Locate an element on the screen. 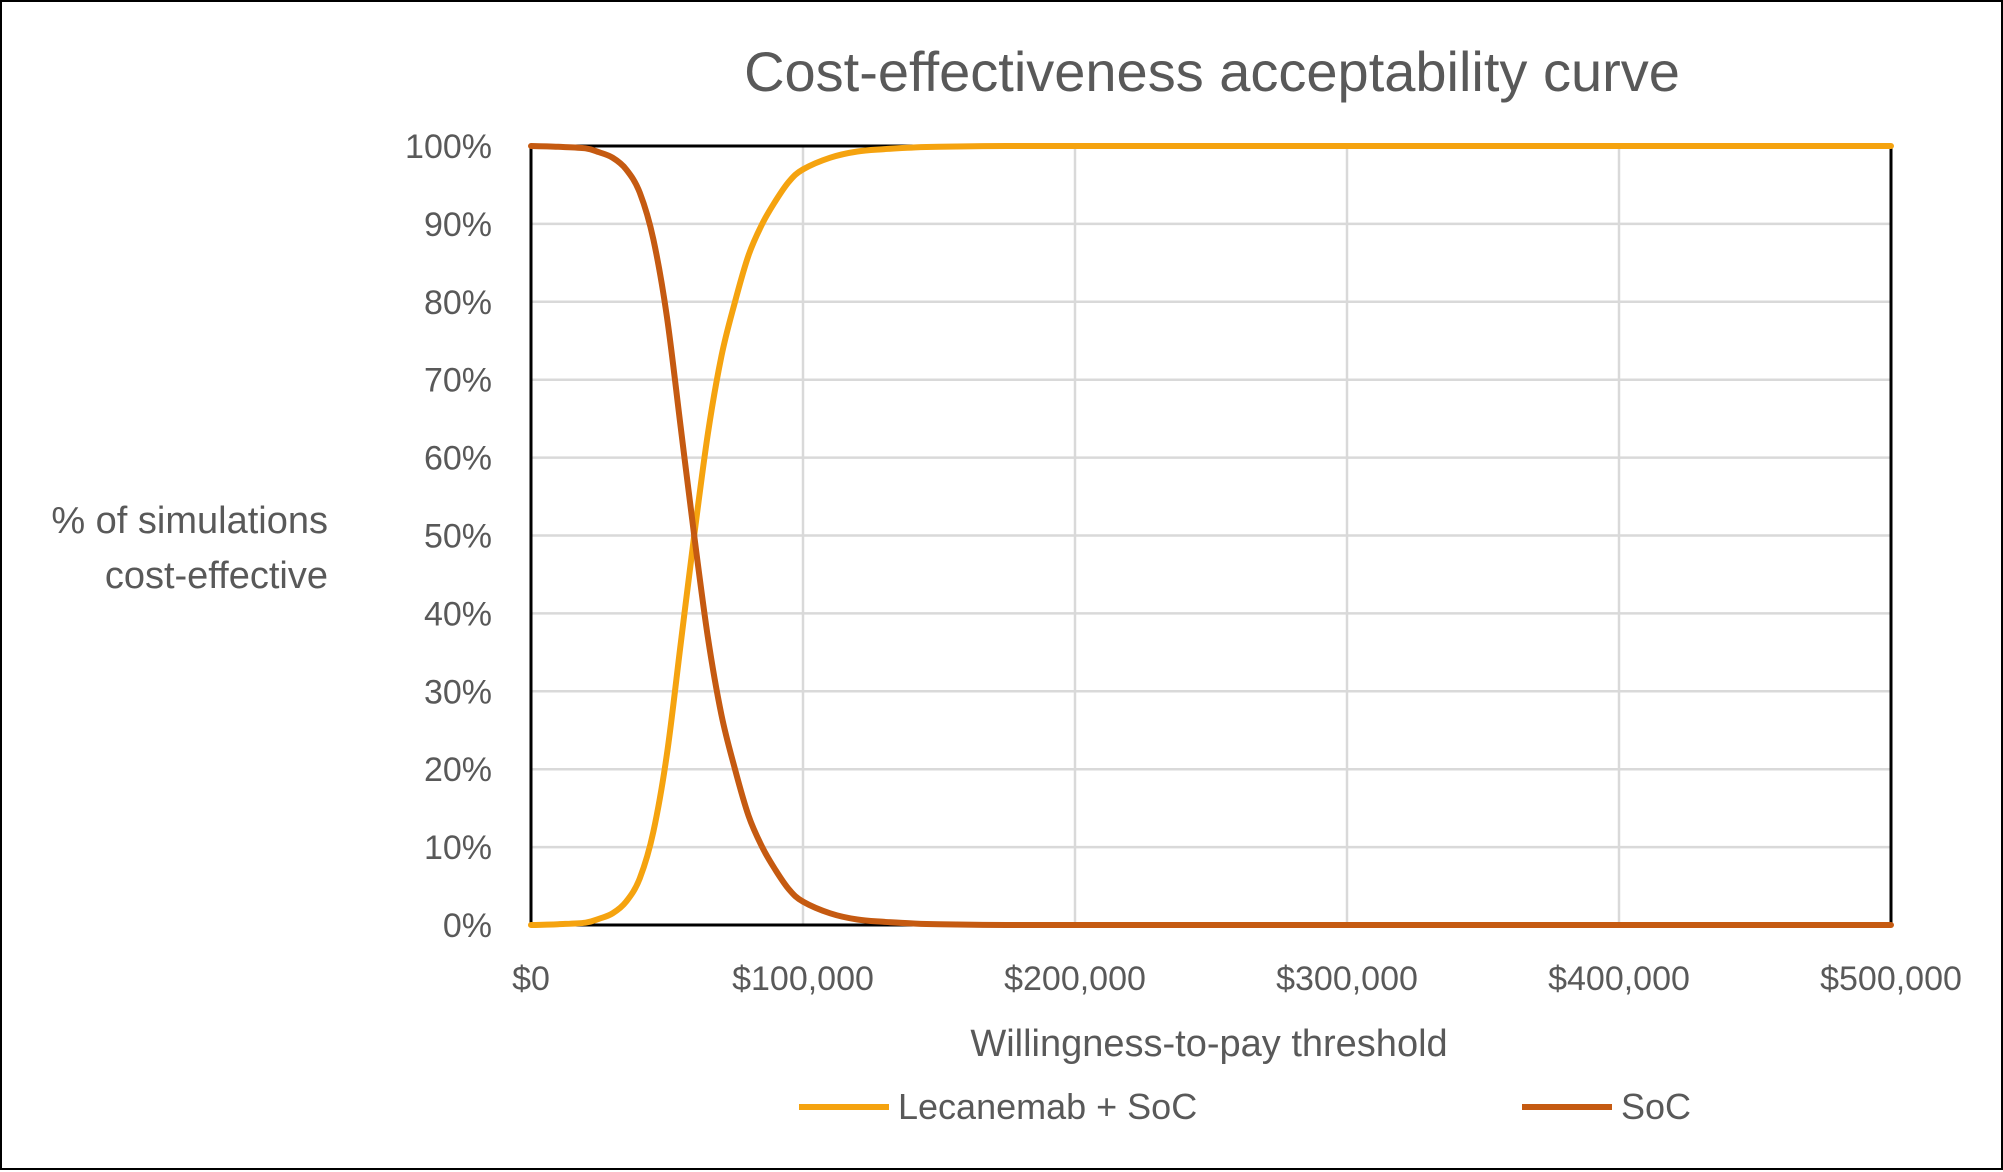  y-tick-label-10: 100% is located at coordinates (448, 147).